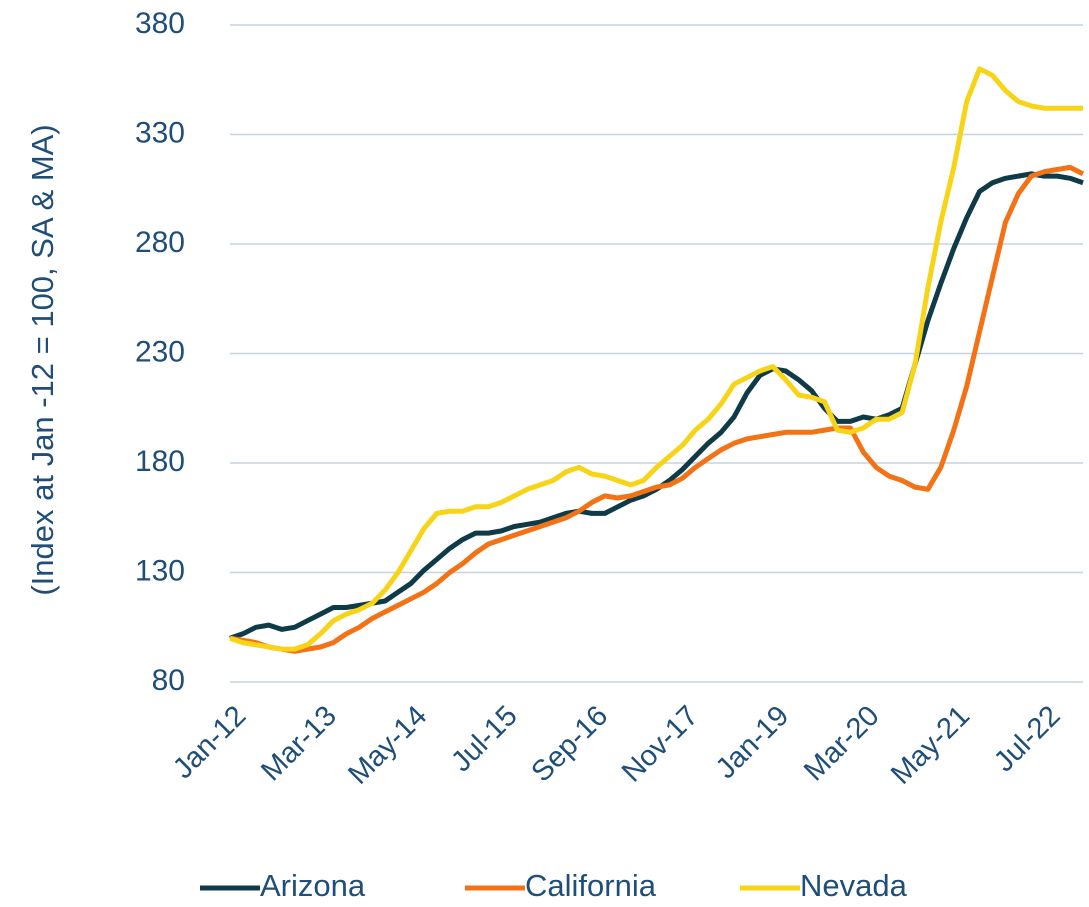 Image resolution: width=1089 pixels, height=907 pixels. What do you see at coordinates (42, 359) in the screenshot?
I see `y-axis-label: (Index at Jan -12 = 100, SA & MA)` at bounding box center [42, 359].